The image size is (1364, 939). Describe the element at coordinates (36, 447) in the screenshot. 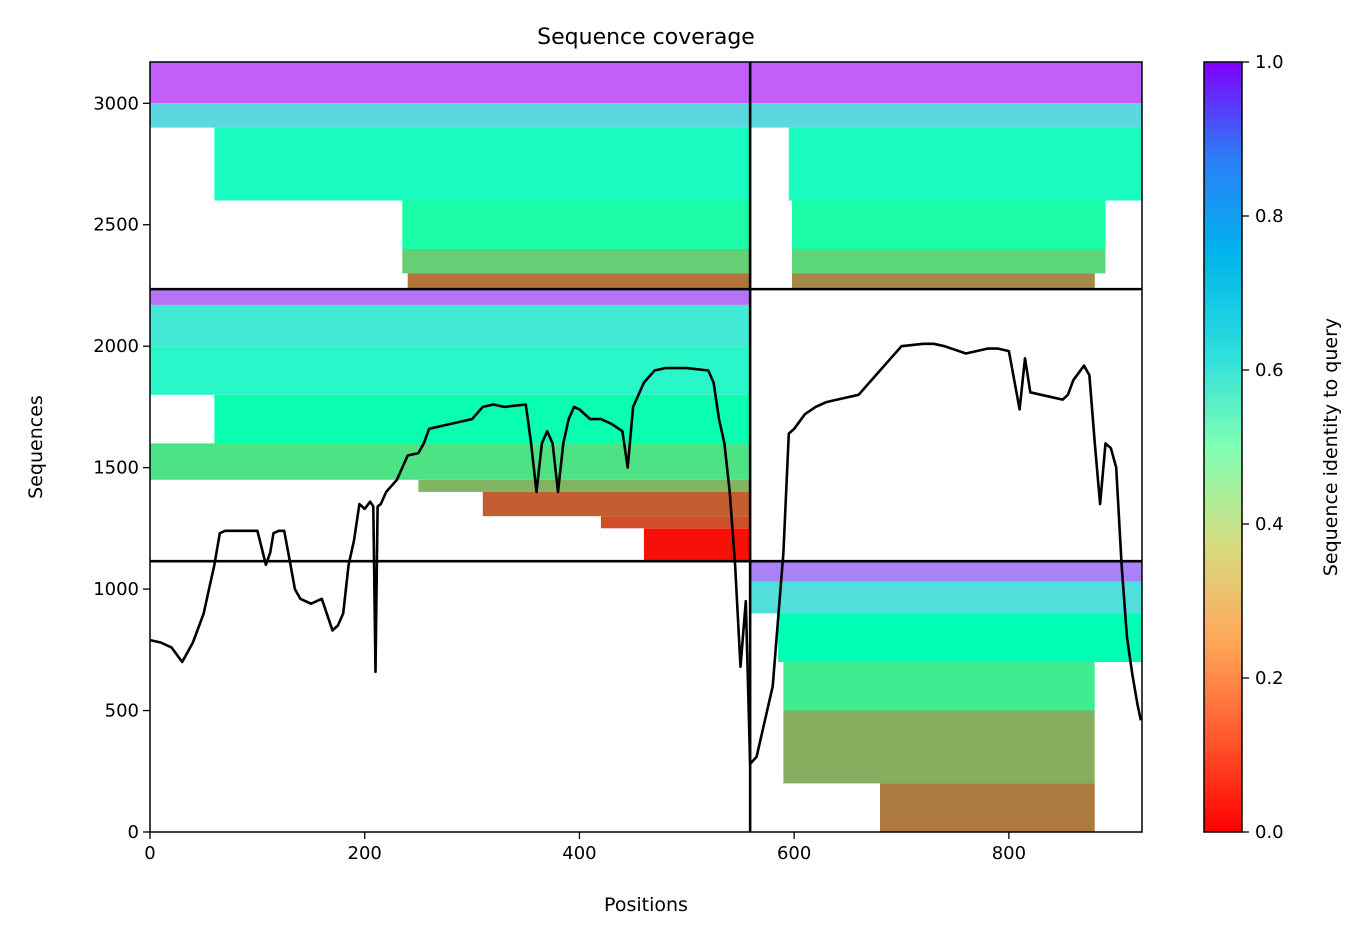

I see `y-axis-label: Sequences` at that location.